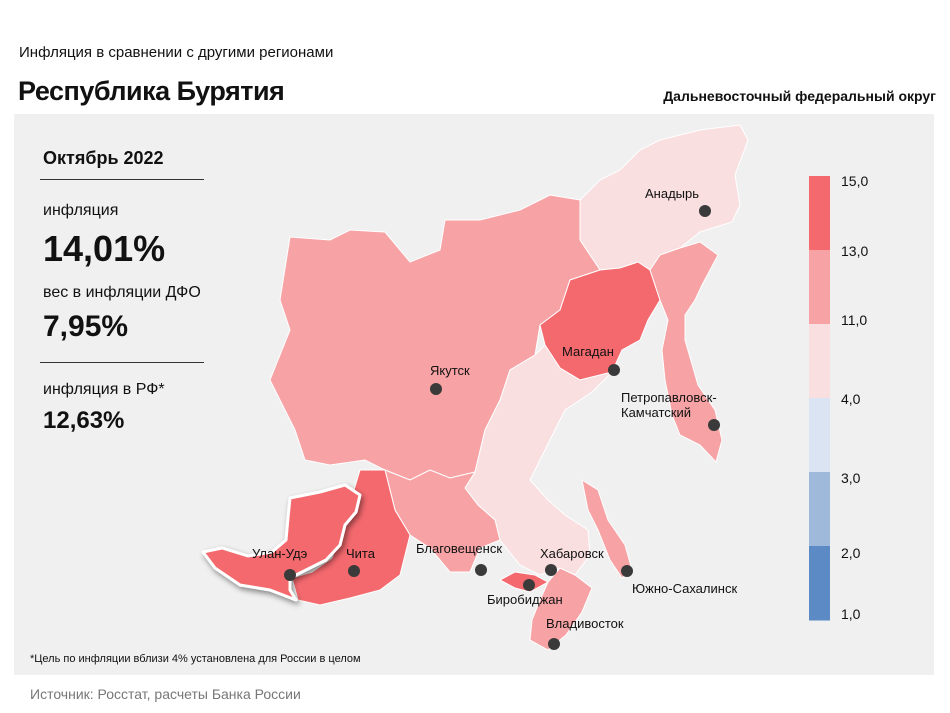 The image size is (950, 713). What do you see at coordinates (851, 478) in the screenshot?
I see `legend-label: 3,0` at bounding box center [851, 478].